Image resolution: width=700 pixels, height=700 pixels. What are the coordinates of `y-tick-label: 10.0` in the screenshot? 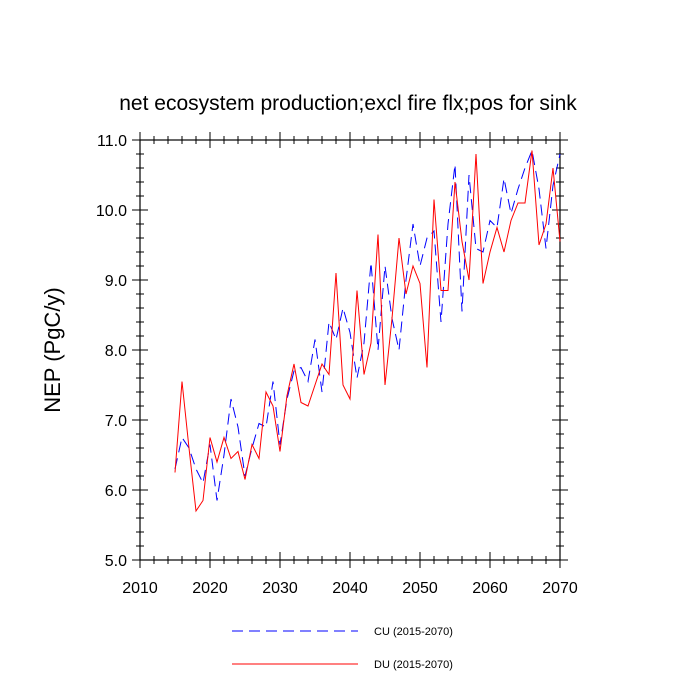 It's located at (111, 211).